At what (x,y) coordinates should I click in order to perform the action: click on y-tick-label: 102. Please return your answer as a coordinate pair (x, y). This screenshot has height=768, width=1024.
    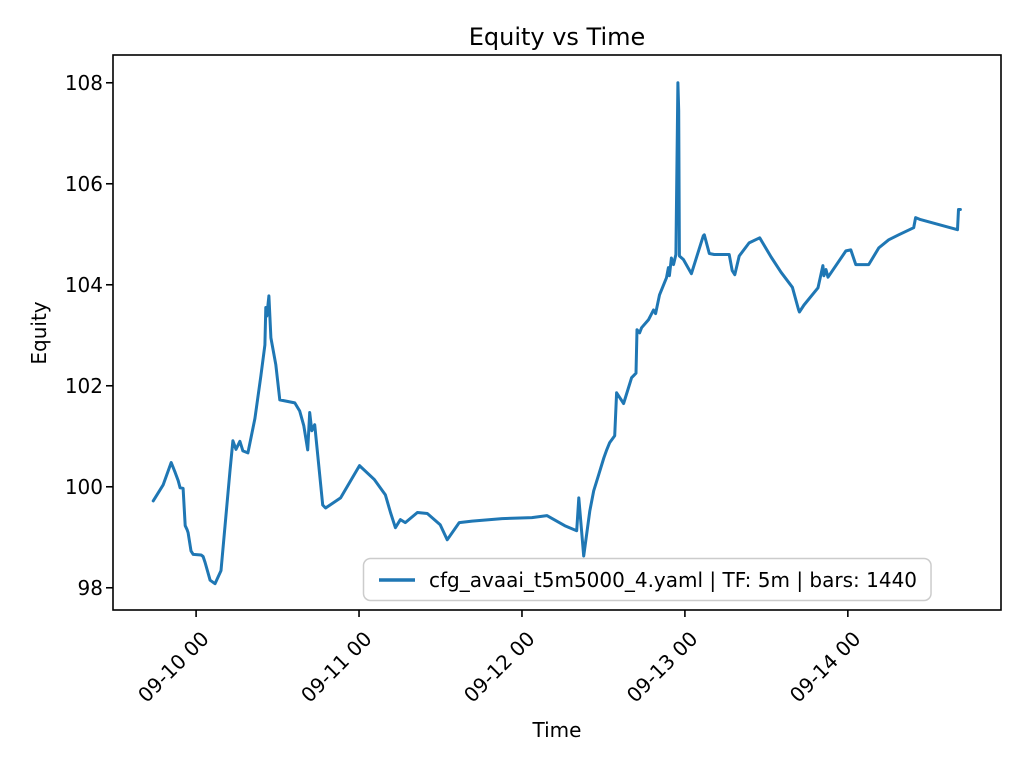
    Looking at the image, I should click on (84, 386).